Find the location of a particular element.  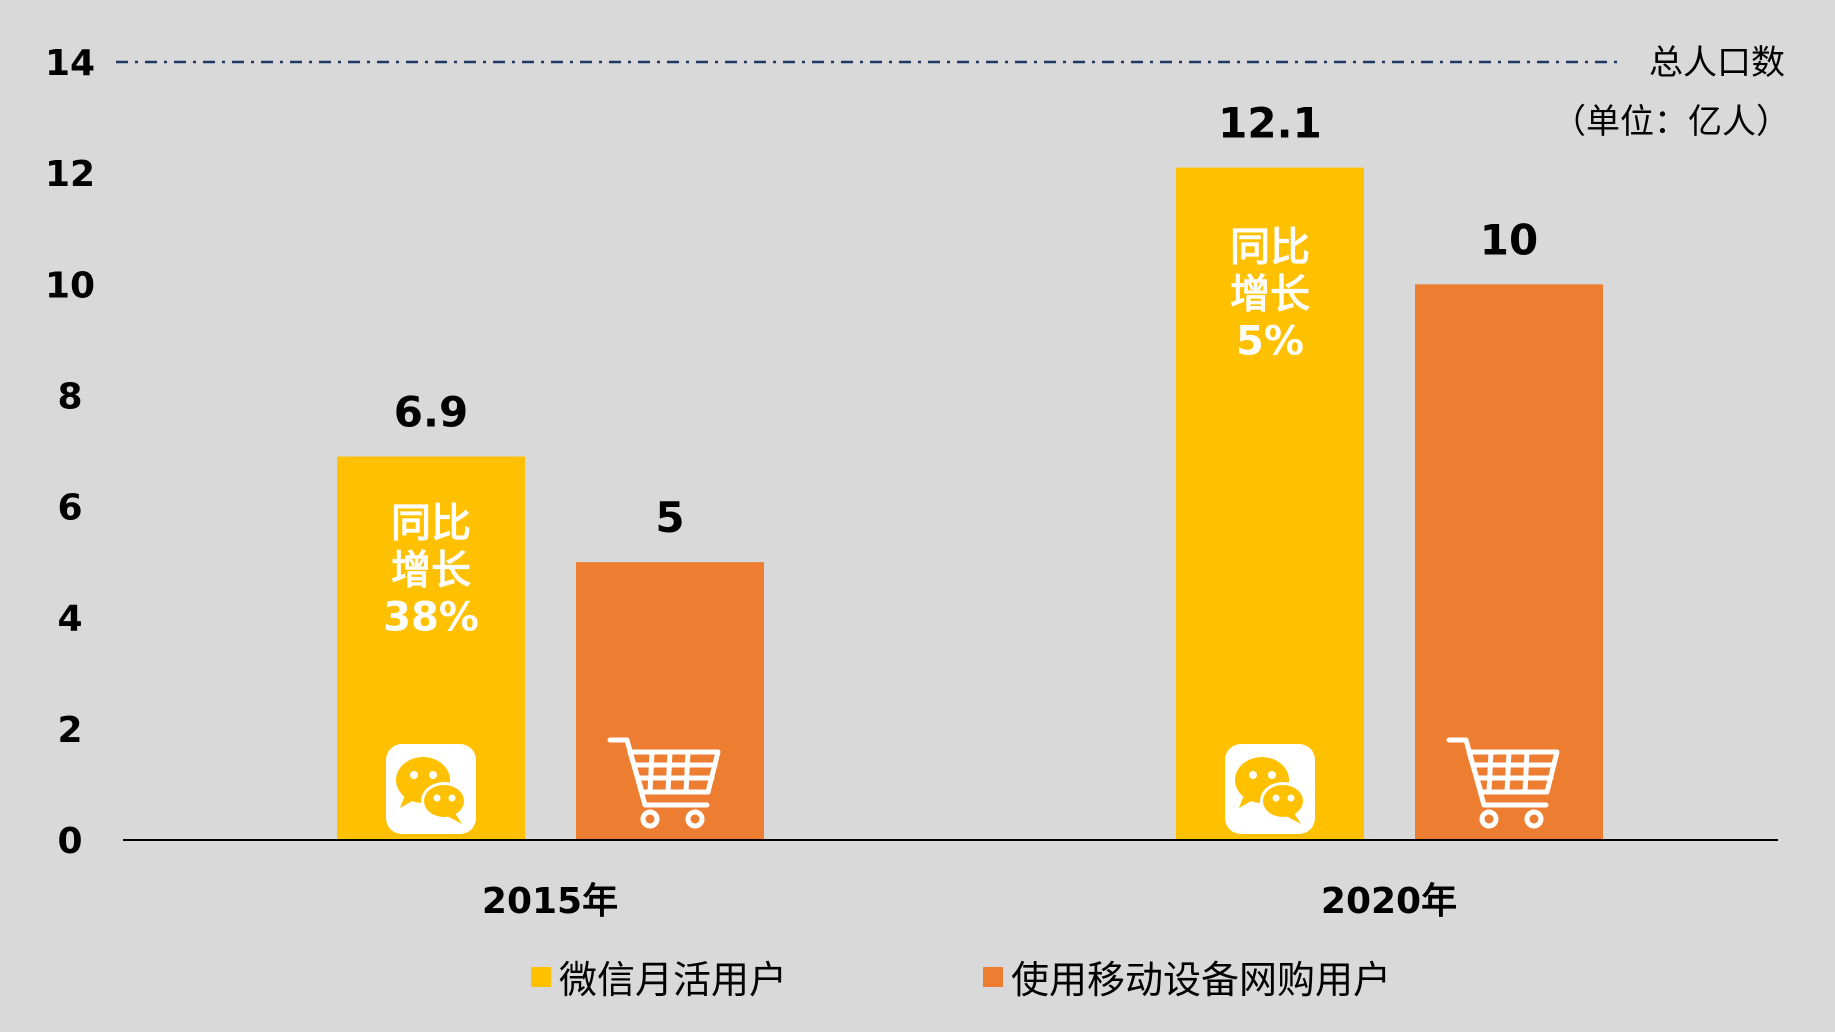

y-tick-label: 14 is located at coordinates (70, 63).